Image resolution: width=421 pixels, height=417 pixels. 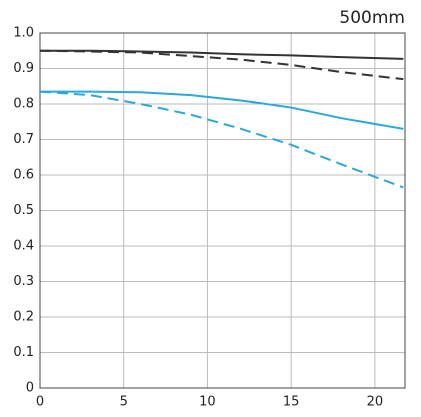 What do you see at coordinates (23, 352) in the screenshot?
I see `y-tick-label: 0.1` at bounding box center [23, 352].